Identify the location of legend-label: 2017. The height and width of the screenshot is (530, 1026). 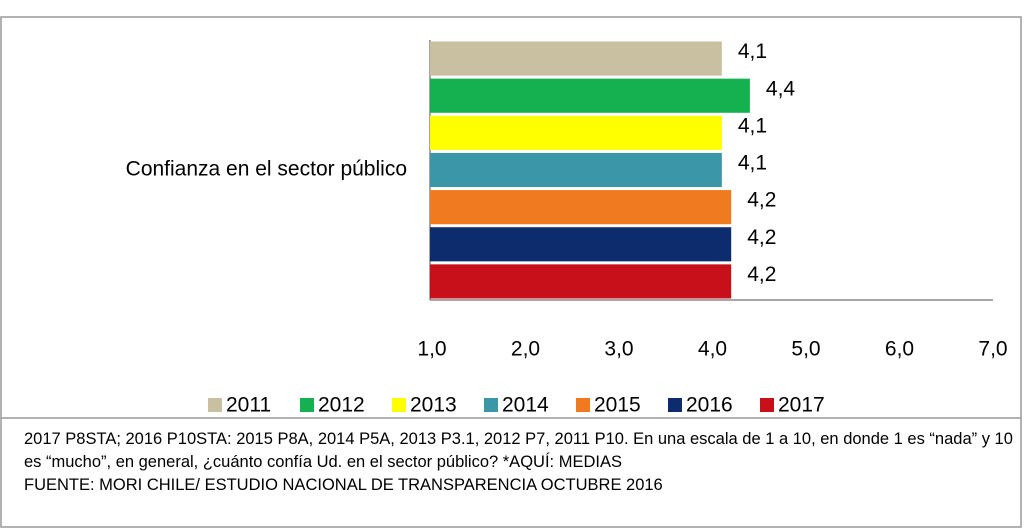
(801, 405).